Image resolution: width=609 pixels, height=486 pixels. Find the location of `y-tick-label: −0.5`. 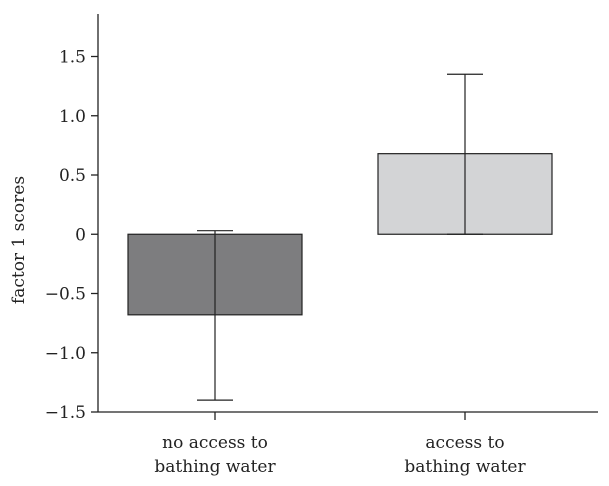

y-tick-label: −0.5 is located at coordinates (65, 295).